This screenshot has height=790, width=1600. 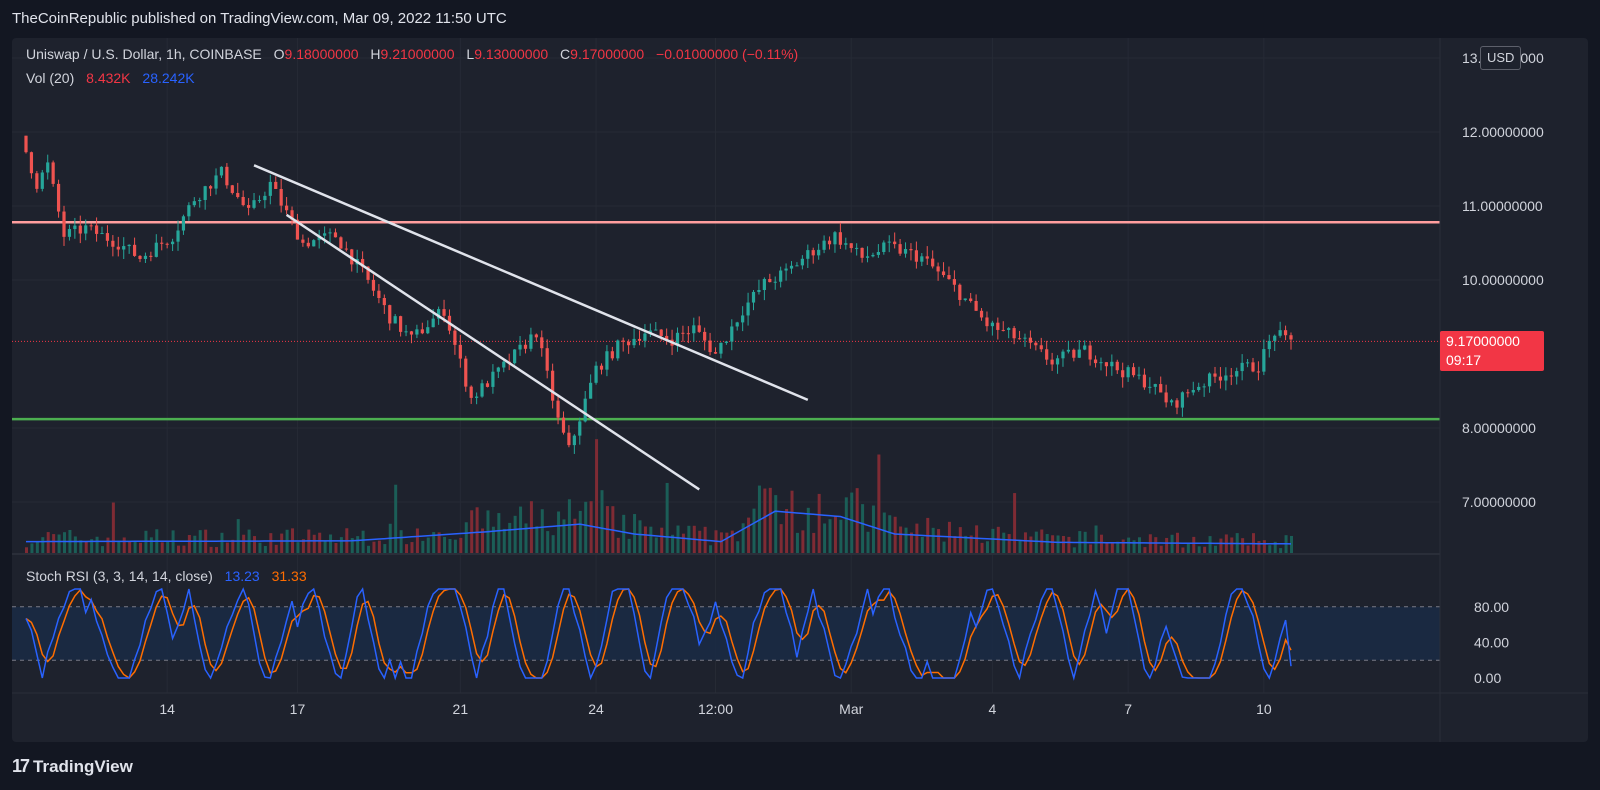 What do you see at coordinates (119, 576) in the screenshot?
I see `stoch-rsi-label: Stoch RSI (3, 3, 14, 14, close)` at bounding box center [119, 576].